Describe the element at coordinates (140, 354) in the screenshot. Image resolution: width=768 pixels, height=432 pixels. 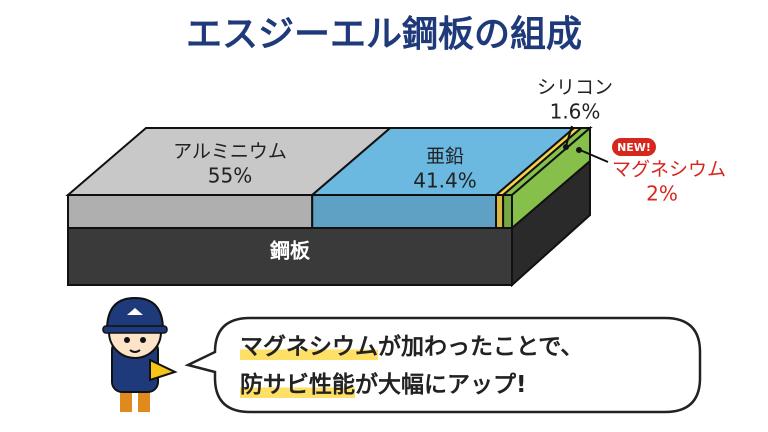
I see `mascot` at that location.